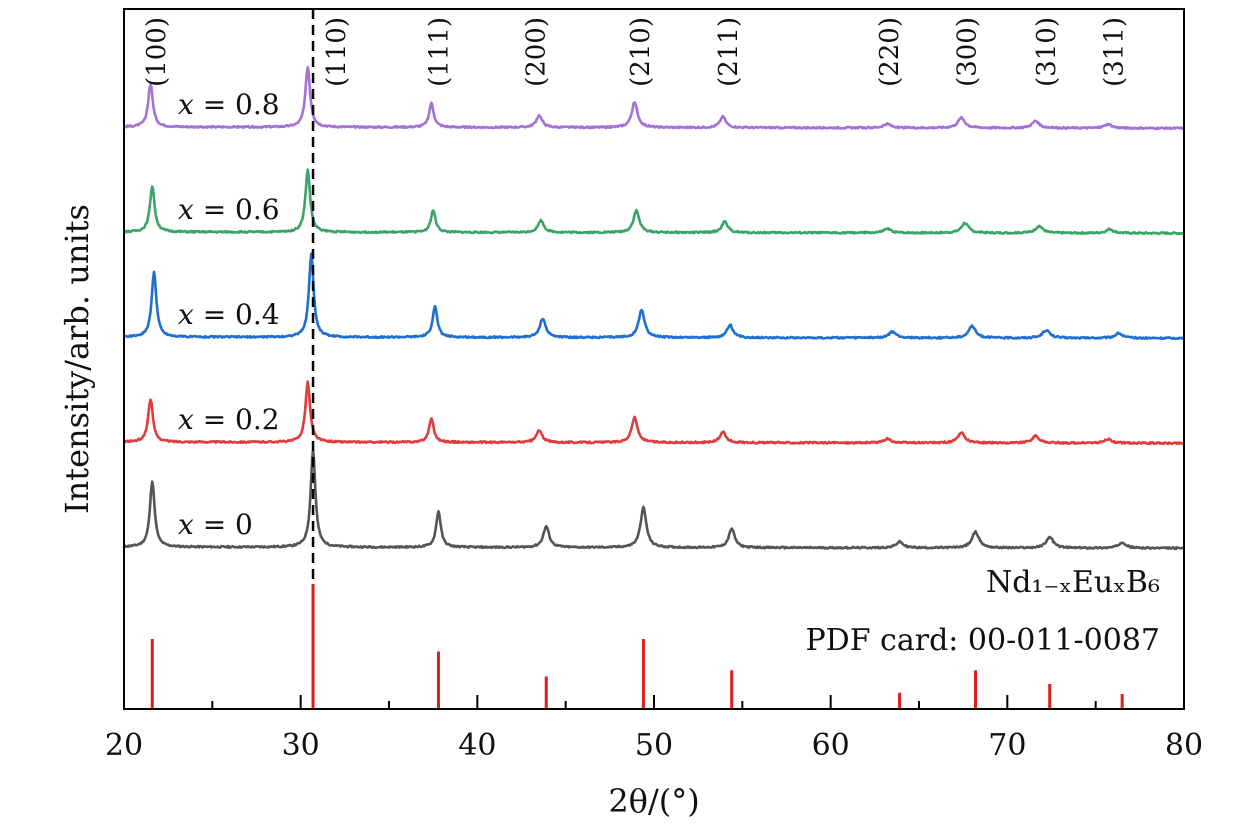 The width and height of the screenshot is (1260, 835). Describe the element at coordinates (157, 52) in the screenshot. I see `hkl-label-100: (100)` at that location.